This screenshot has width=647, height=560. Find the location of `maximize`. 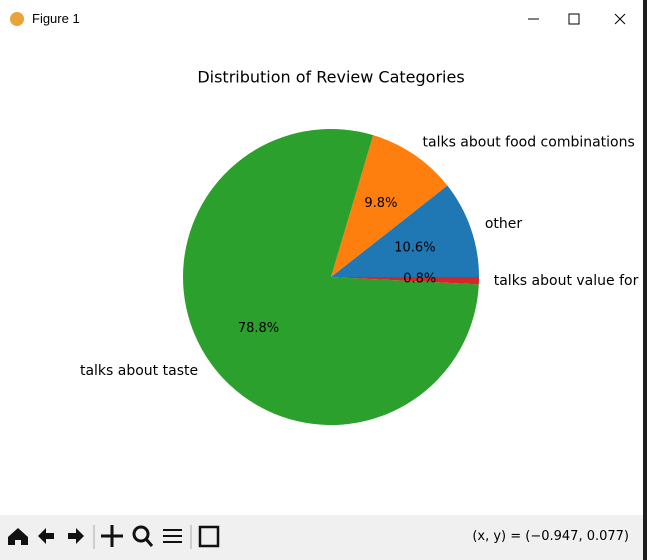

maximize is located at coordinates (574, 19).